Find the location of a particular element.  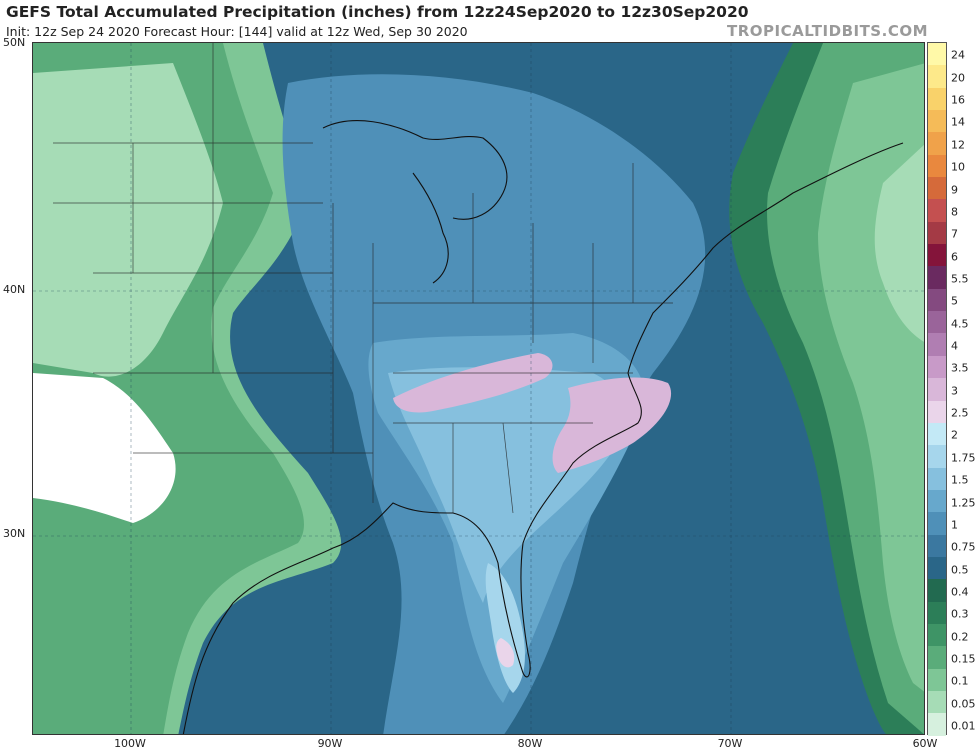

lat-label-30n: 30N is located at coordinates (14, 533).